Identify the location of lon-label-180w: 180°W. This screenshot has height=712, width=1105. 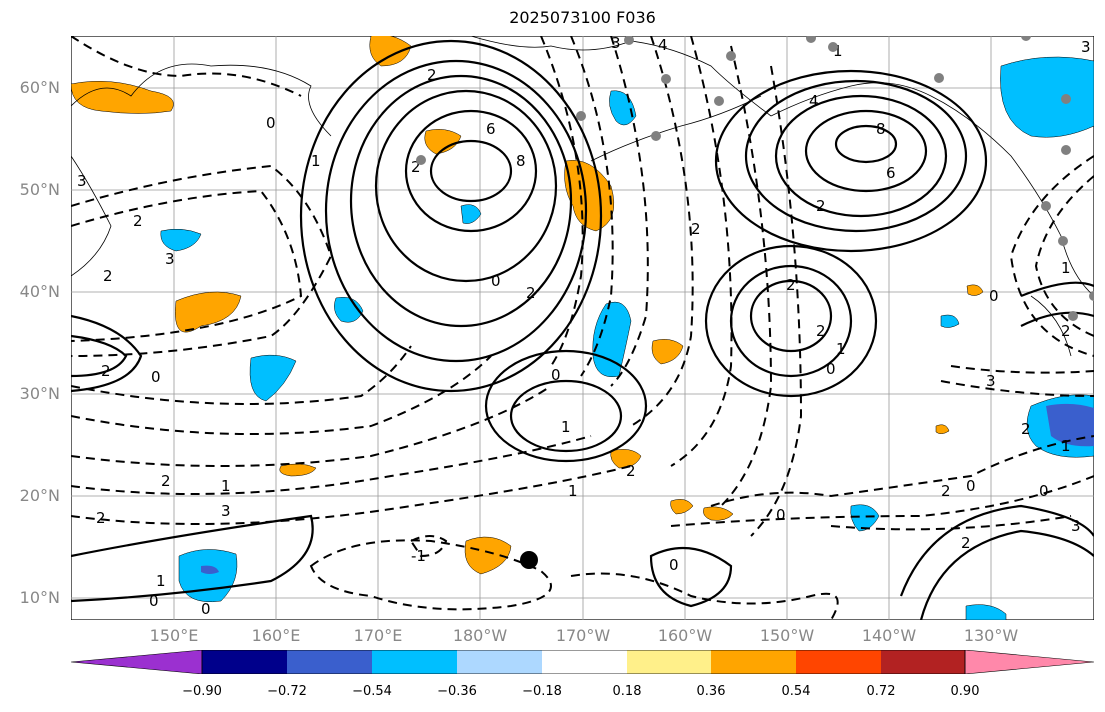
(480, 635).